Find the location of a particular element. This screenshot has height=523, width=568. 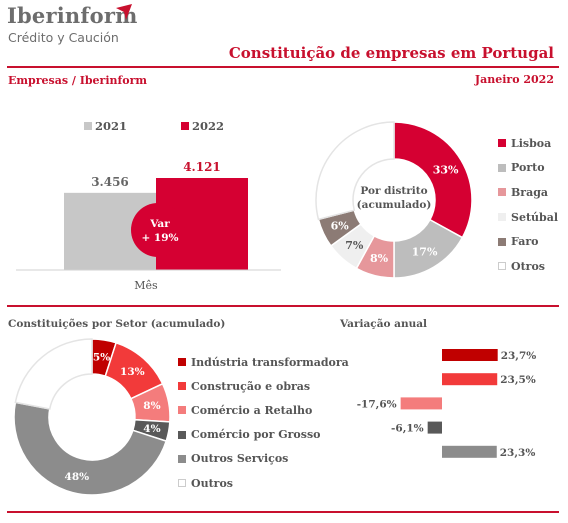

legend-label: Lisboa is located at coordinates (531, 143).